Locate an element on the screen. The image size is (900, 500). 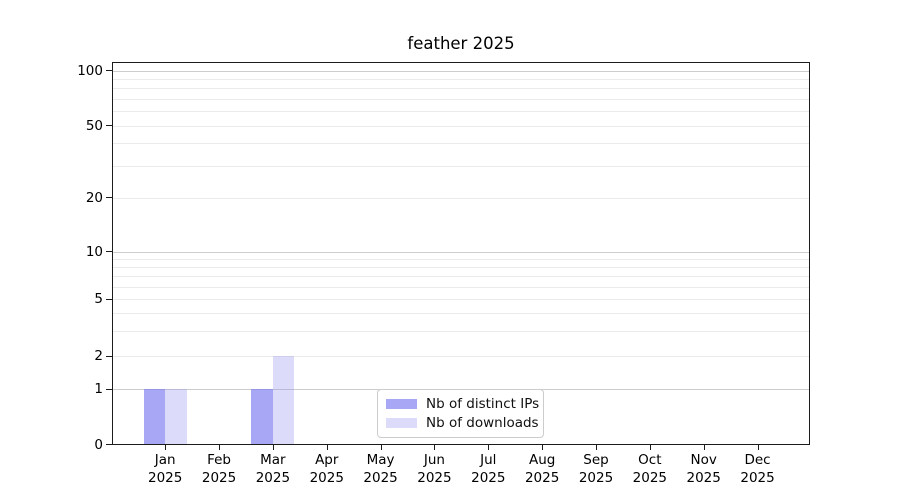
bar-mar-downloads is located at coordinates (283, 399).